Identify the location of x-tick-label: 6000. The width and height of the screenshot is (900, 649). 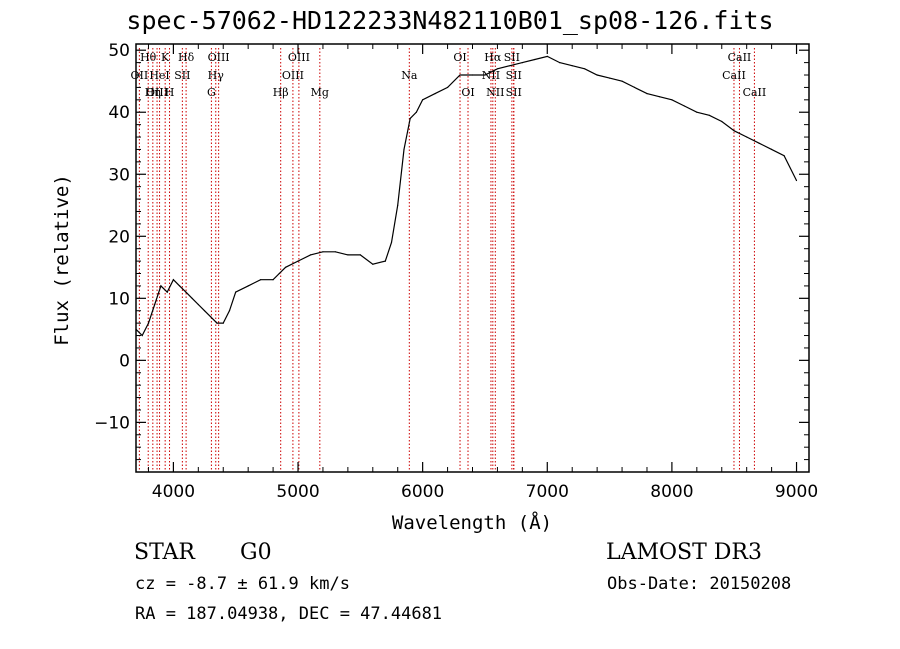
(422, 492).